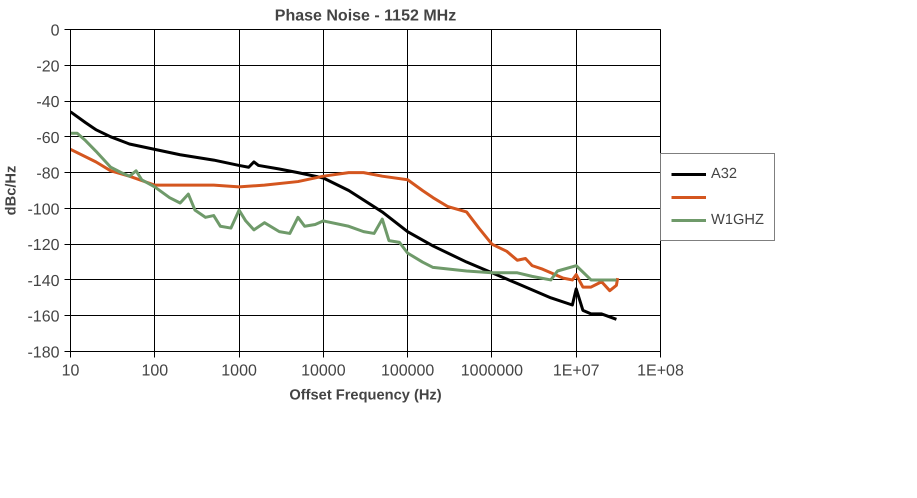 This screenshot has height=498, width=917. Describe the element at coordinates (48, 138) in the screenshot. I see `y-tick-label: -60` at that location.